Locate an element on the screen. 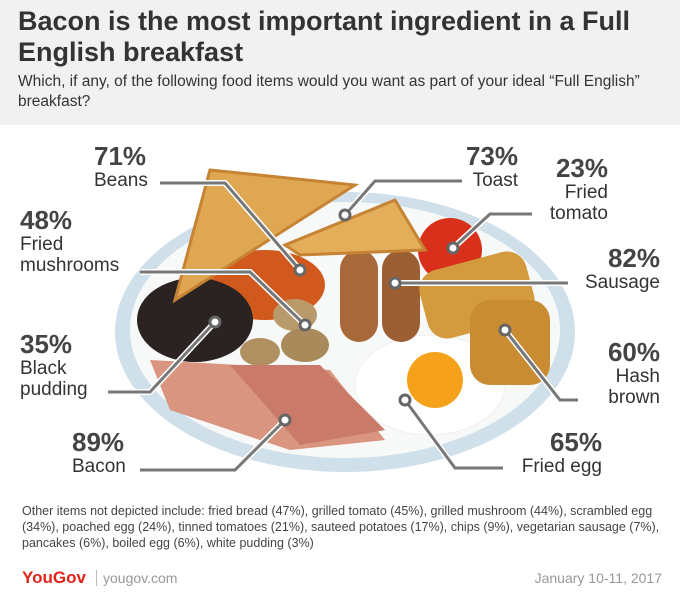 This screenshot has width=680, height=596. item-label: Sausage is located at coordinates (622, 282).